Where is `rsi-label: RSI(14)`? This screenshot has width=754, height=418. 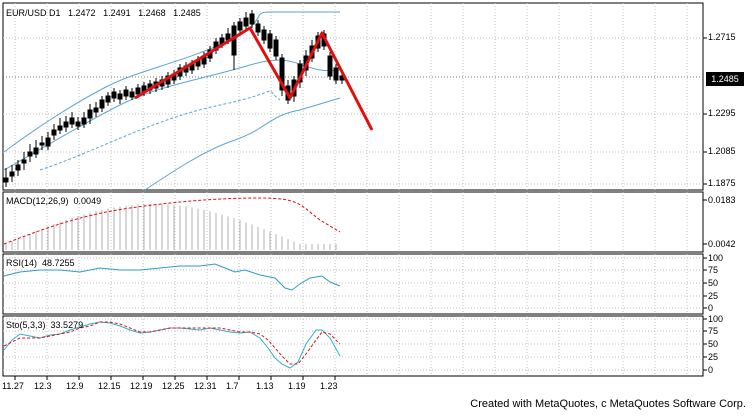
rsi-label: RSI(14) is located at coordinates (22, 263).